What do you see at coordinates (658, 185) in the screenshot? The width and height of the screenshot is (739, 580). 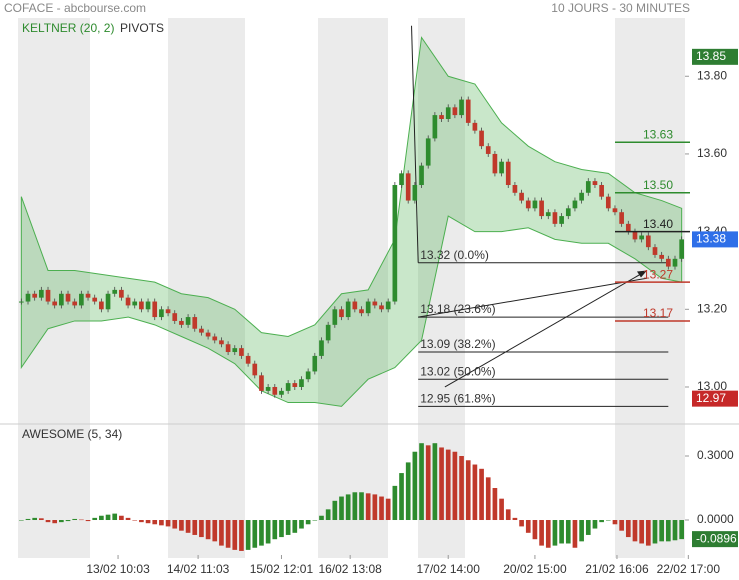 I see `level-label: 13.50` at bounding box center [658, 185].